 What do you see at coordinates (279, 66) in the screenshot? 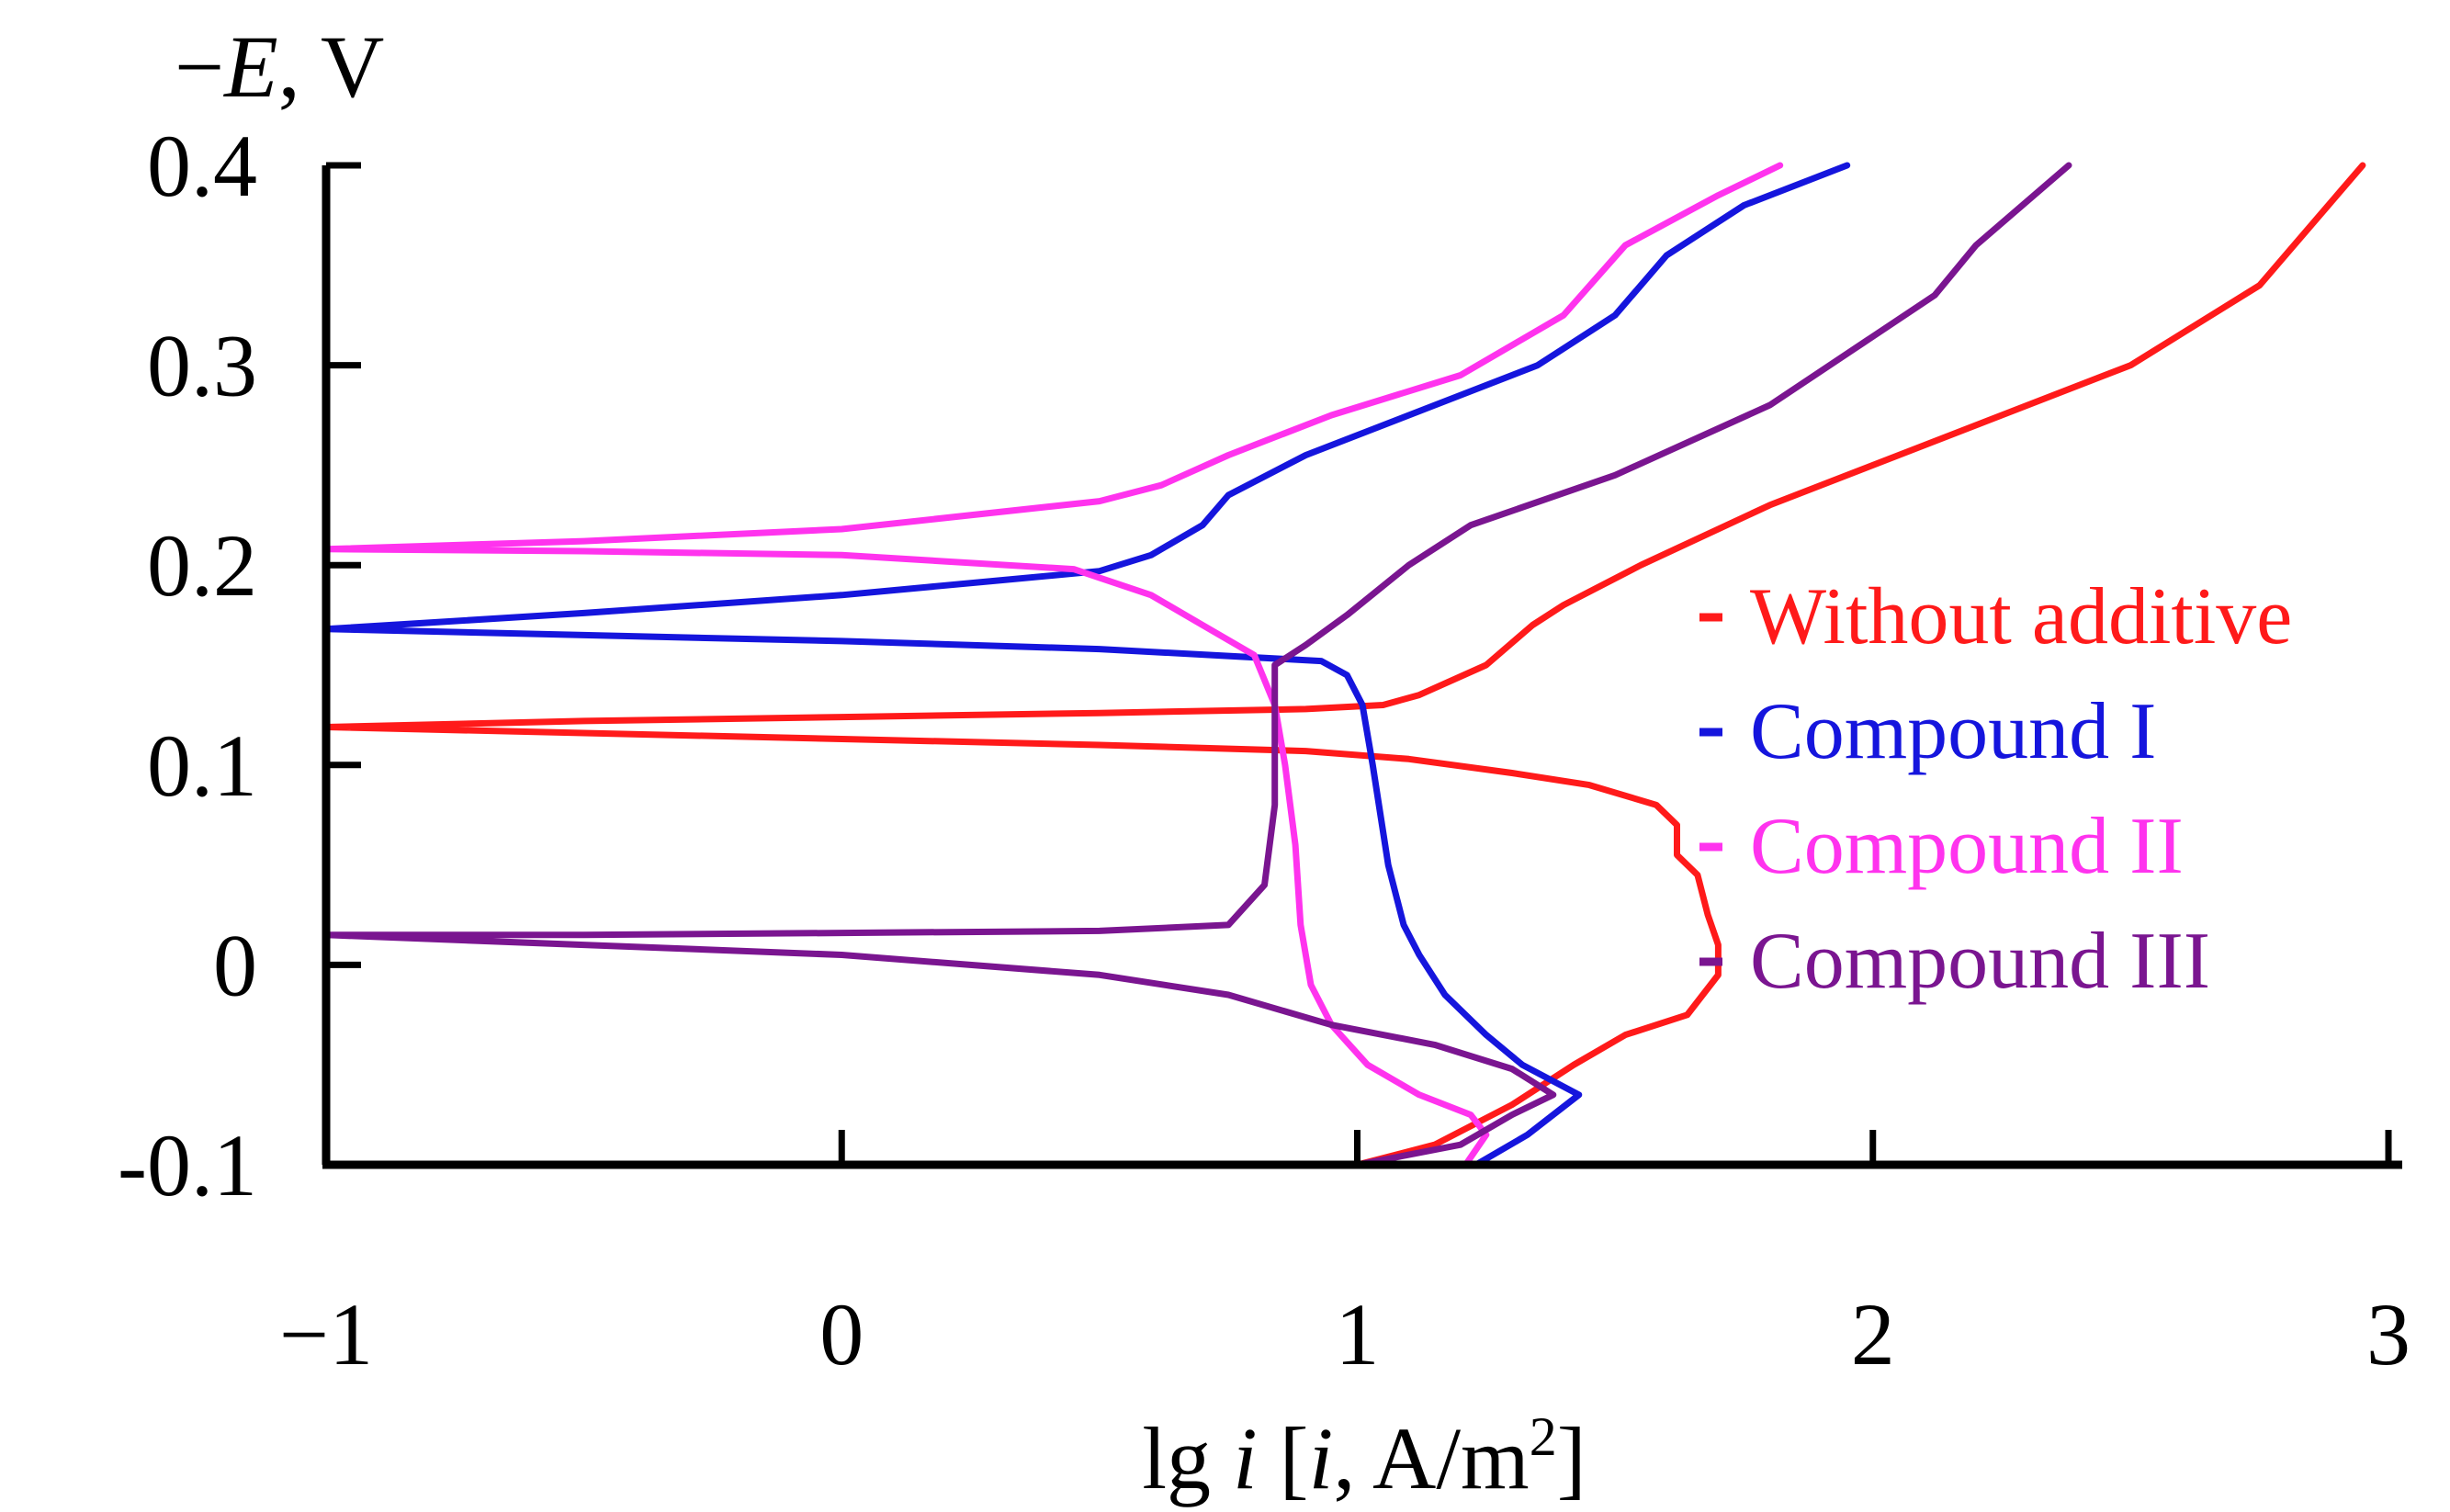
I see `y-axis-label: −E, V` at bounding box center [279, 66].